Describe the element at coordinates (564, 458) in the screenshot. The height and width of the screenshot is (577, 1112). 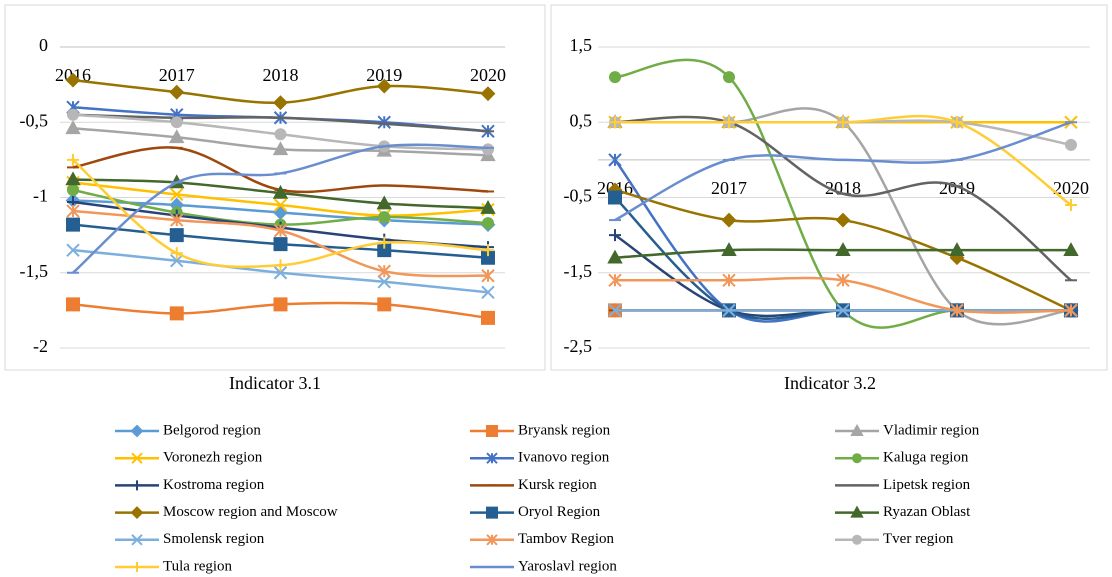
I see `legend-label: Ivanovo region` at that location.